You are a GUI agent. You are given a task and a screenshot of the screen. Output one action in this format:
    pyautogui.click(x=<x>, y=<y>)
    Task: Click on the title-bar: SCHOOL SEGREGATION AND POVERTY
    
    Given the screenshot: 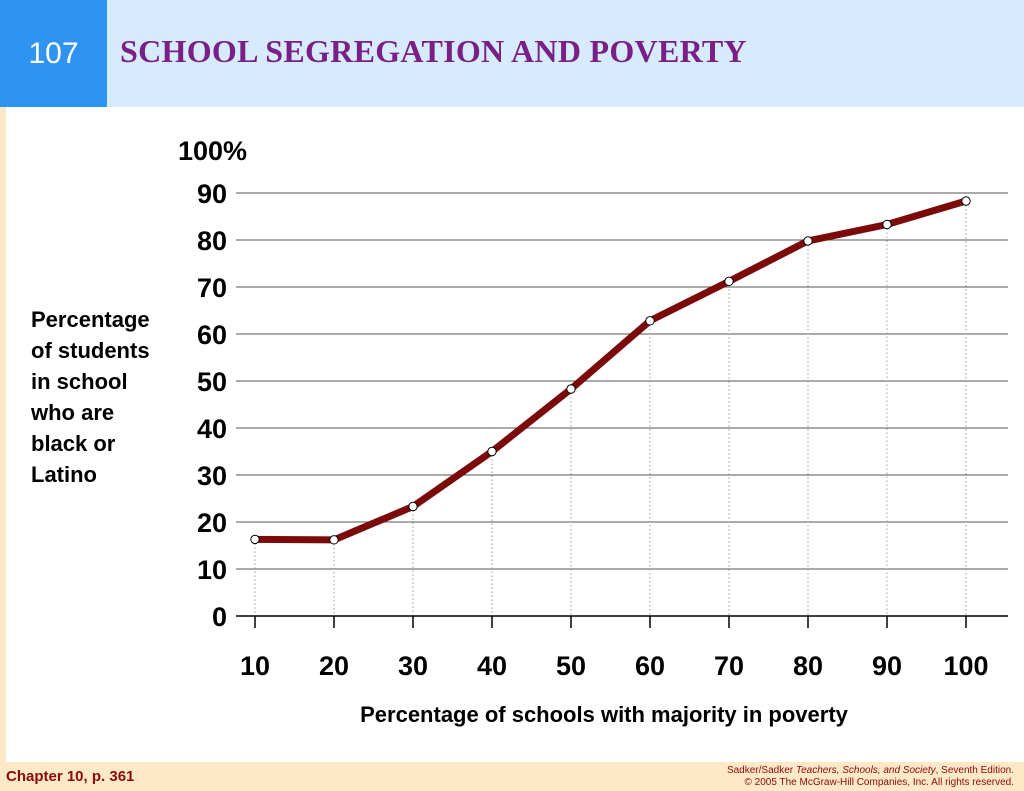 What is the action you would take?
    pyautogui.click(x=565, y=53)
    